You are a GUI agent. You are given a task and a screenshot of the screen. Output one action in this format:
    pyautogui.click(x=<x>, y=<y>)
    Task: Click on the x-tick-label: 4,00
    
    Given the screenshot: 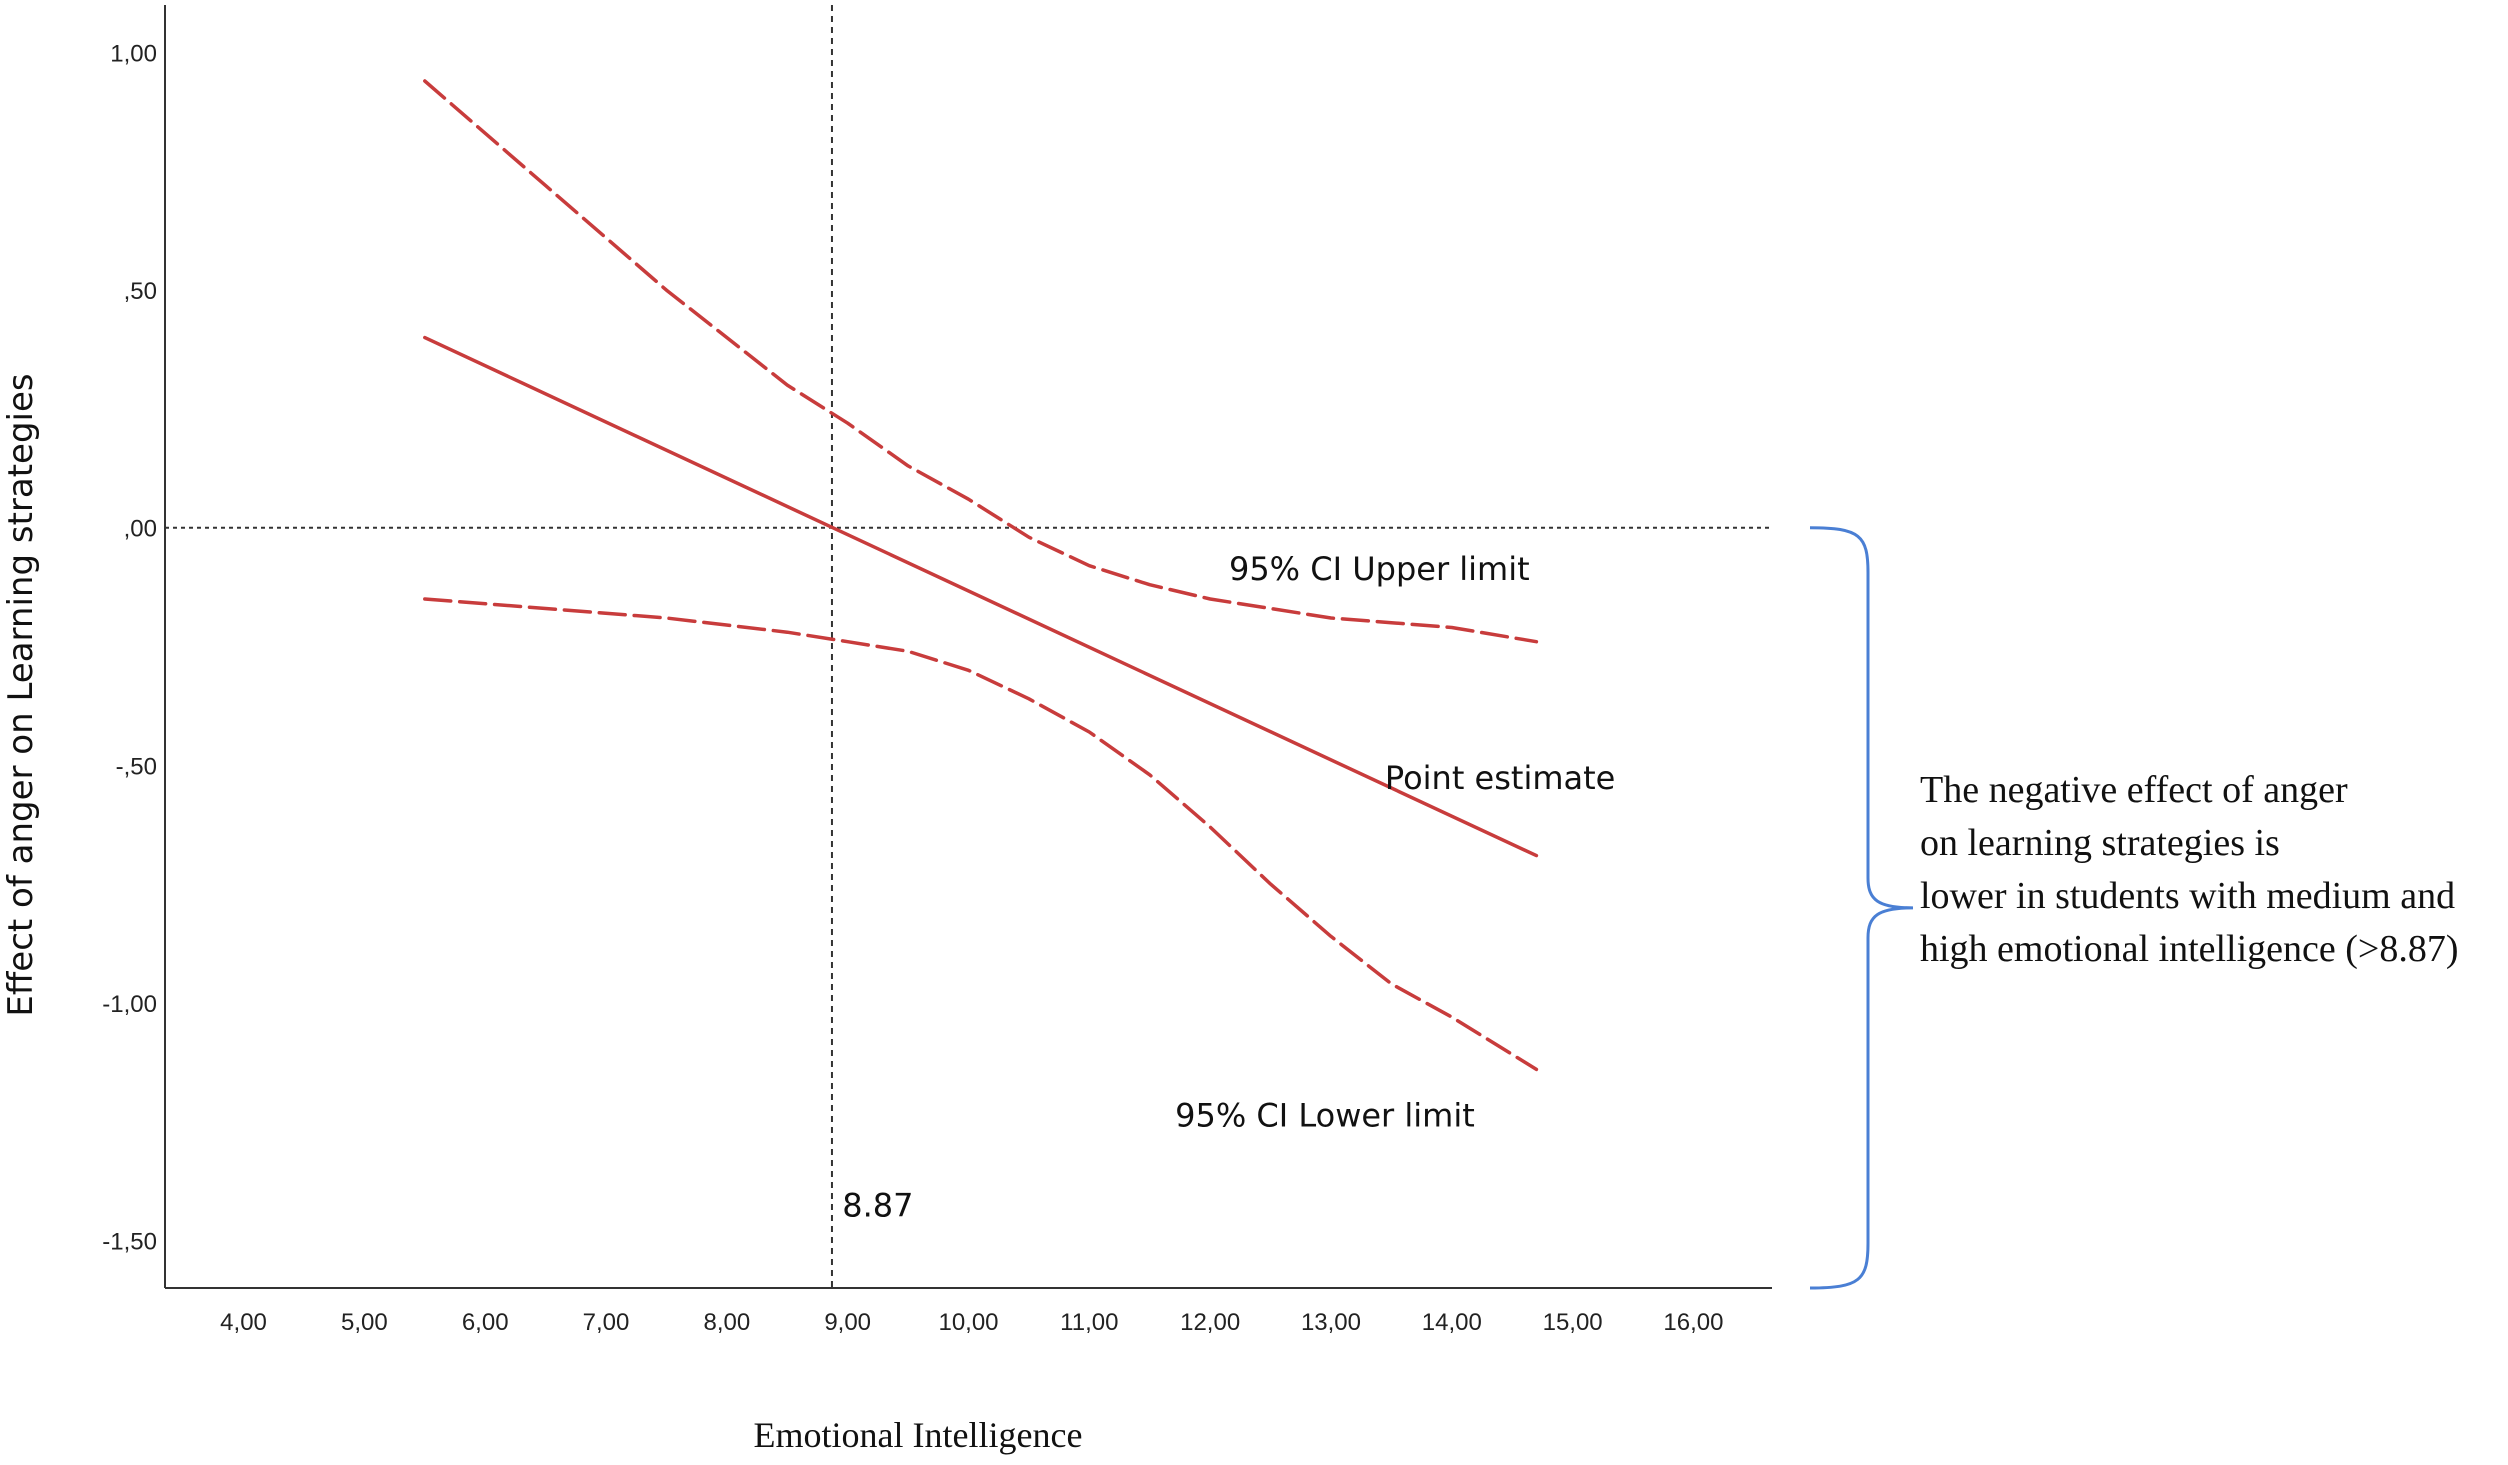 What is the action you would take?
    pyautogui.click(x=243, y=1322)
    